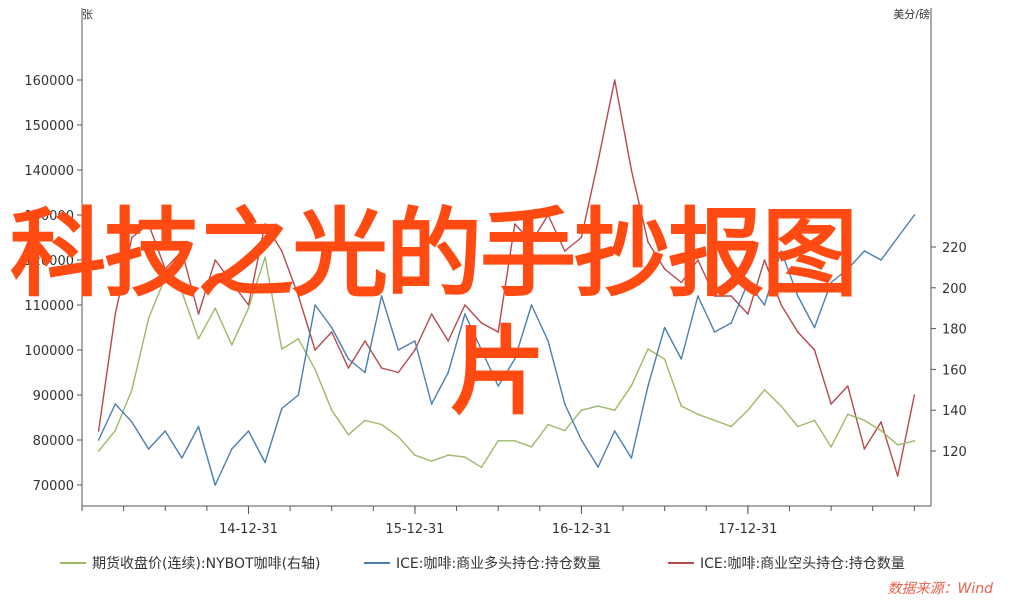  I want to click on right-tick-label-1: 140, so click(954, 411).